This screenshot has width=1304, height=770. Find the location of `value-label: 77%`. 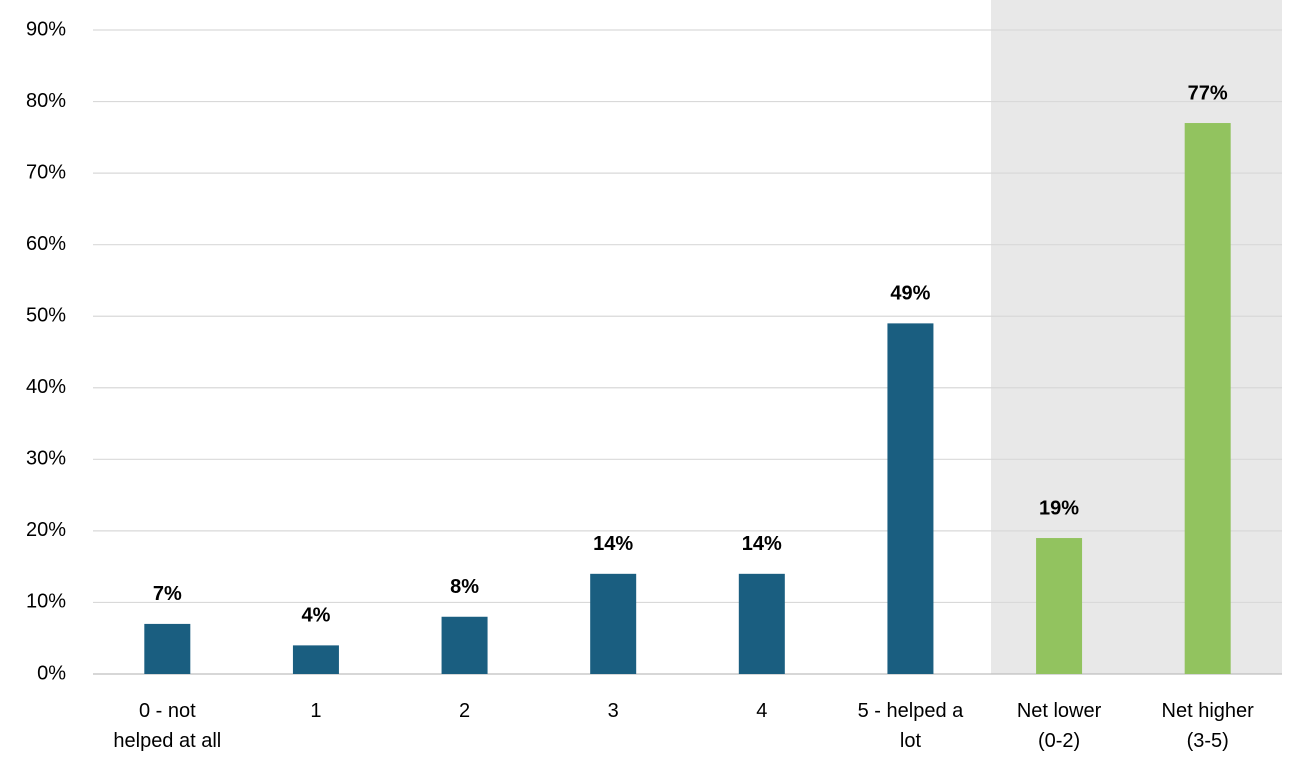

value-label: 77% is located at coordinates (1208, 93).